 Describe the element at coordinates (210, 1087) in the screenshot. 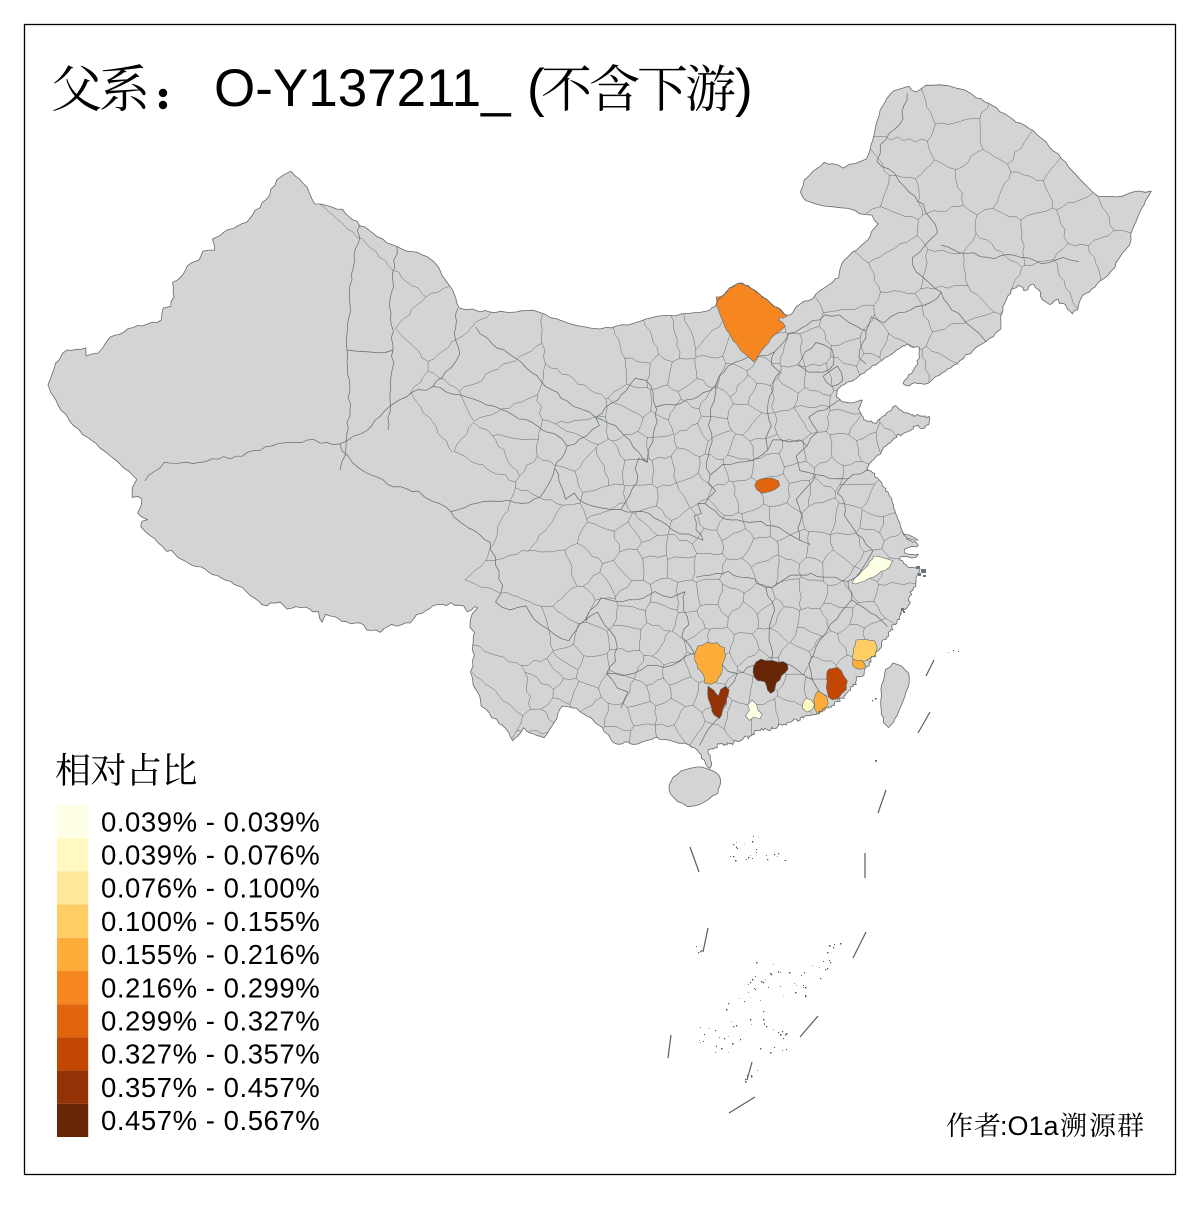

I see `svg-text: 0.357% - 0.457%` at that location.